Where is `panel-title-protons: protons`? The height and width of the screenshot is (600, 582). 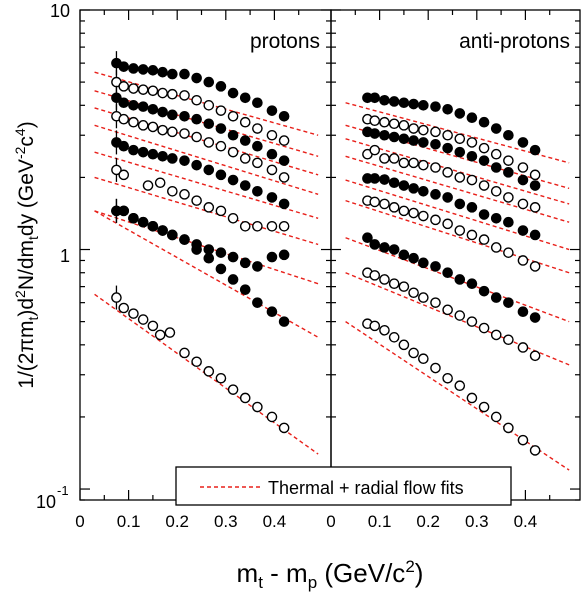
panel-title-protons: protons is located at coordinates (285, 41).